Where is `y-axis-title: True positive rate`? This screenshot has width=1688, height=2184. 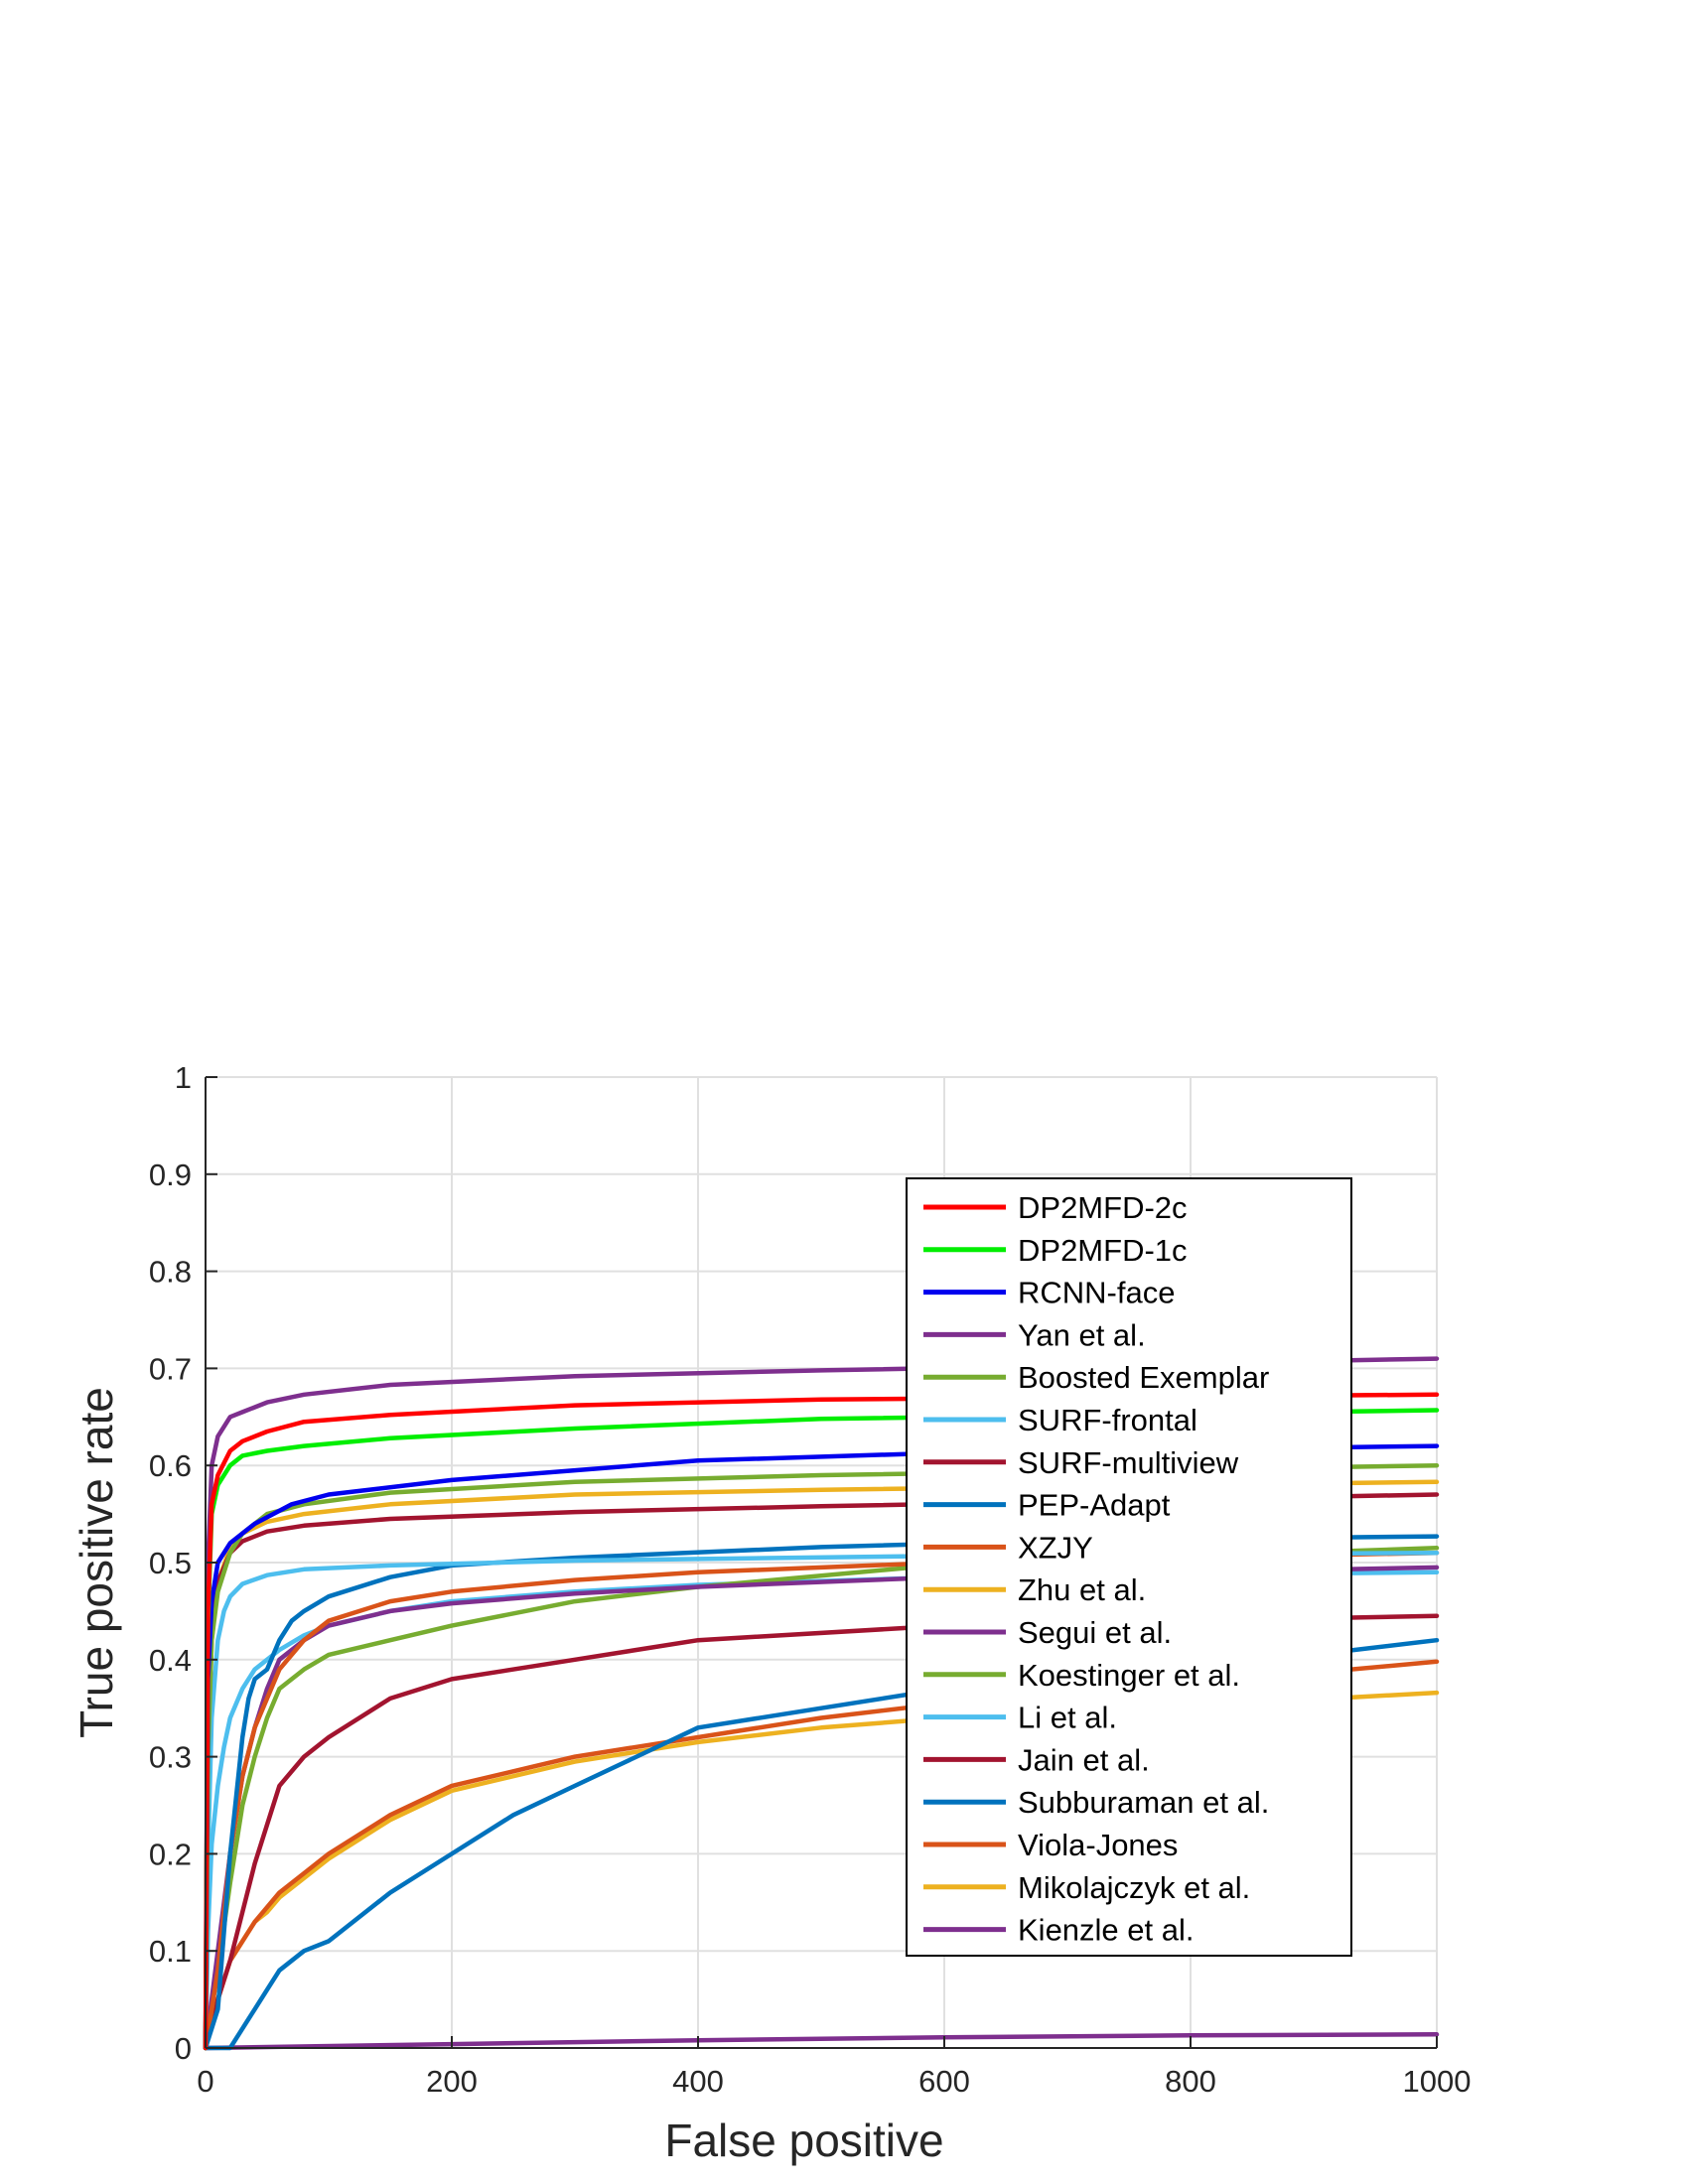 y-axis-title: True positive rate is located at coordinates (96, 1562).